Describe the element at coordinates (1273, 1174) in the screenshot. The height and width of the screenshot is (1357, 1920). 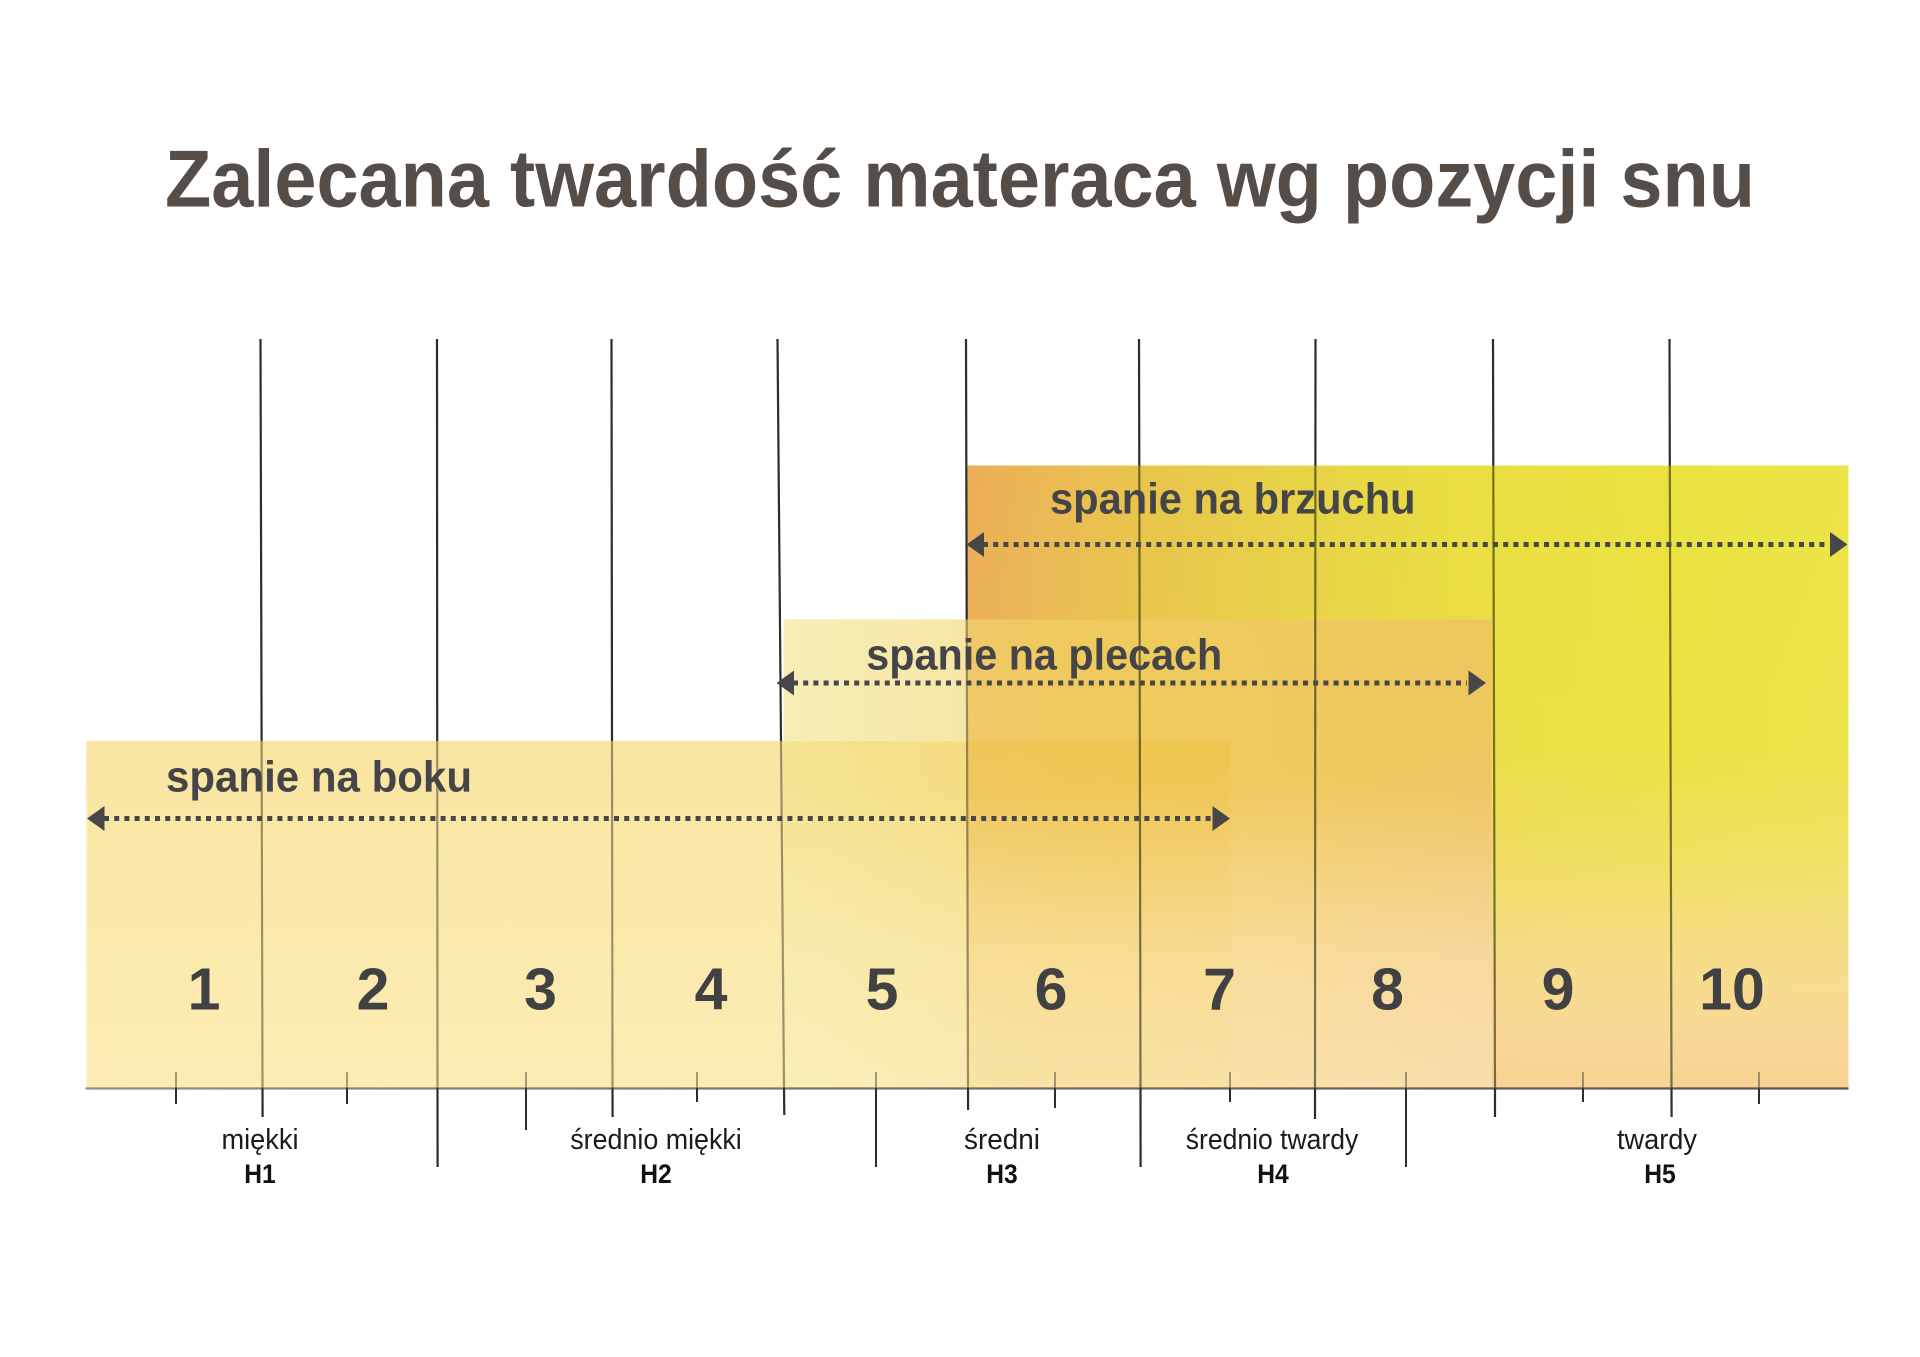
I see `svg-text: H4` at that location.